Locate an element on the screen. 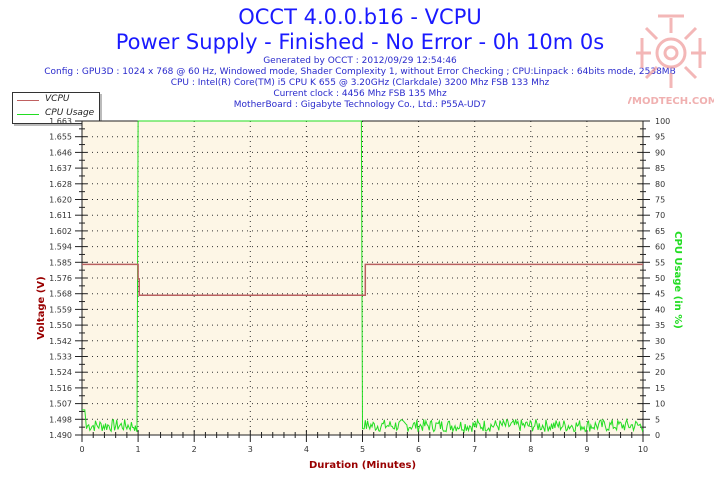 The image size is (720, 480). y-tick-label: 1.628 is located at coordinates (60, 184).